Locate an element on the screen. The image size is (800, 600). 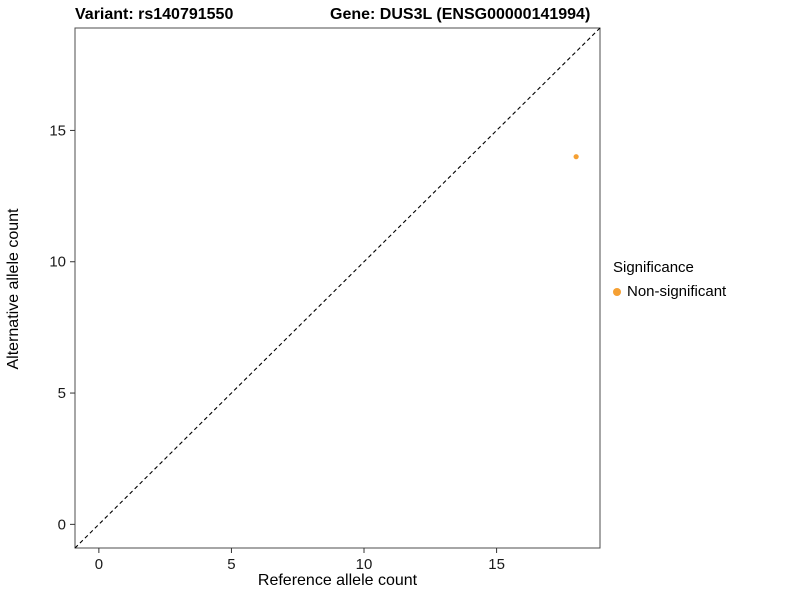
x-tick-label: 5 is located at coordinates (231, 564).